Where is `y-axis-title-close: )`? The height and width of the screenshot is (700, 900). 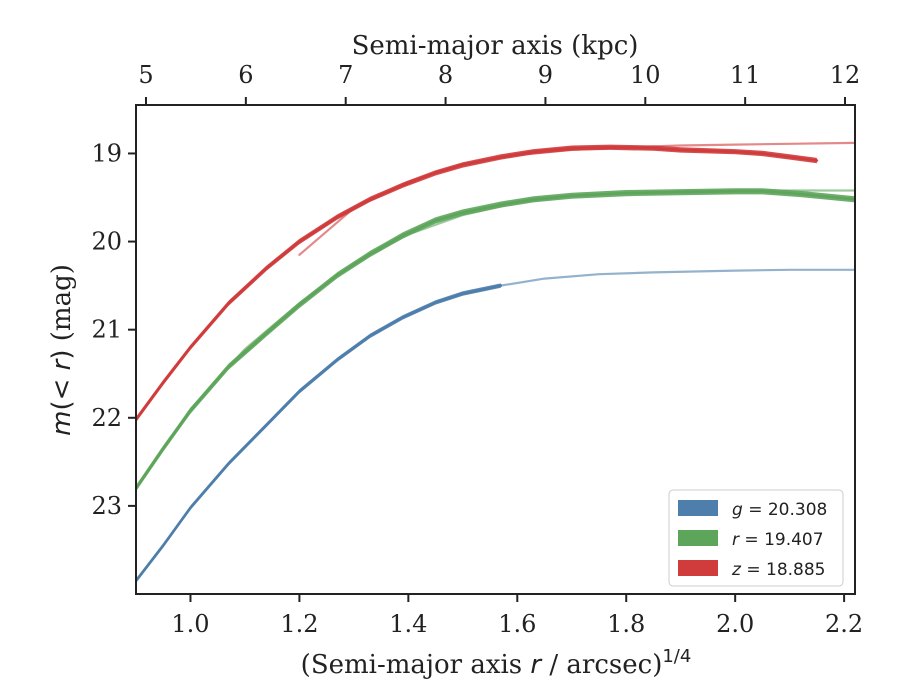 y-axis-title-close: ) is located at coordinates (62, 354).